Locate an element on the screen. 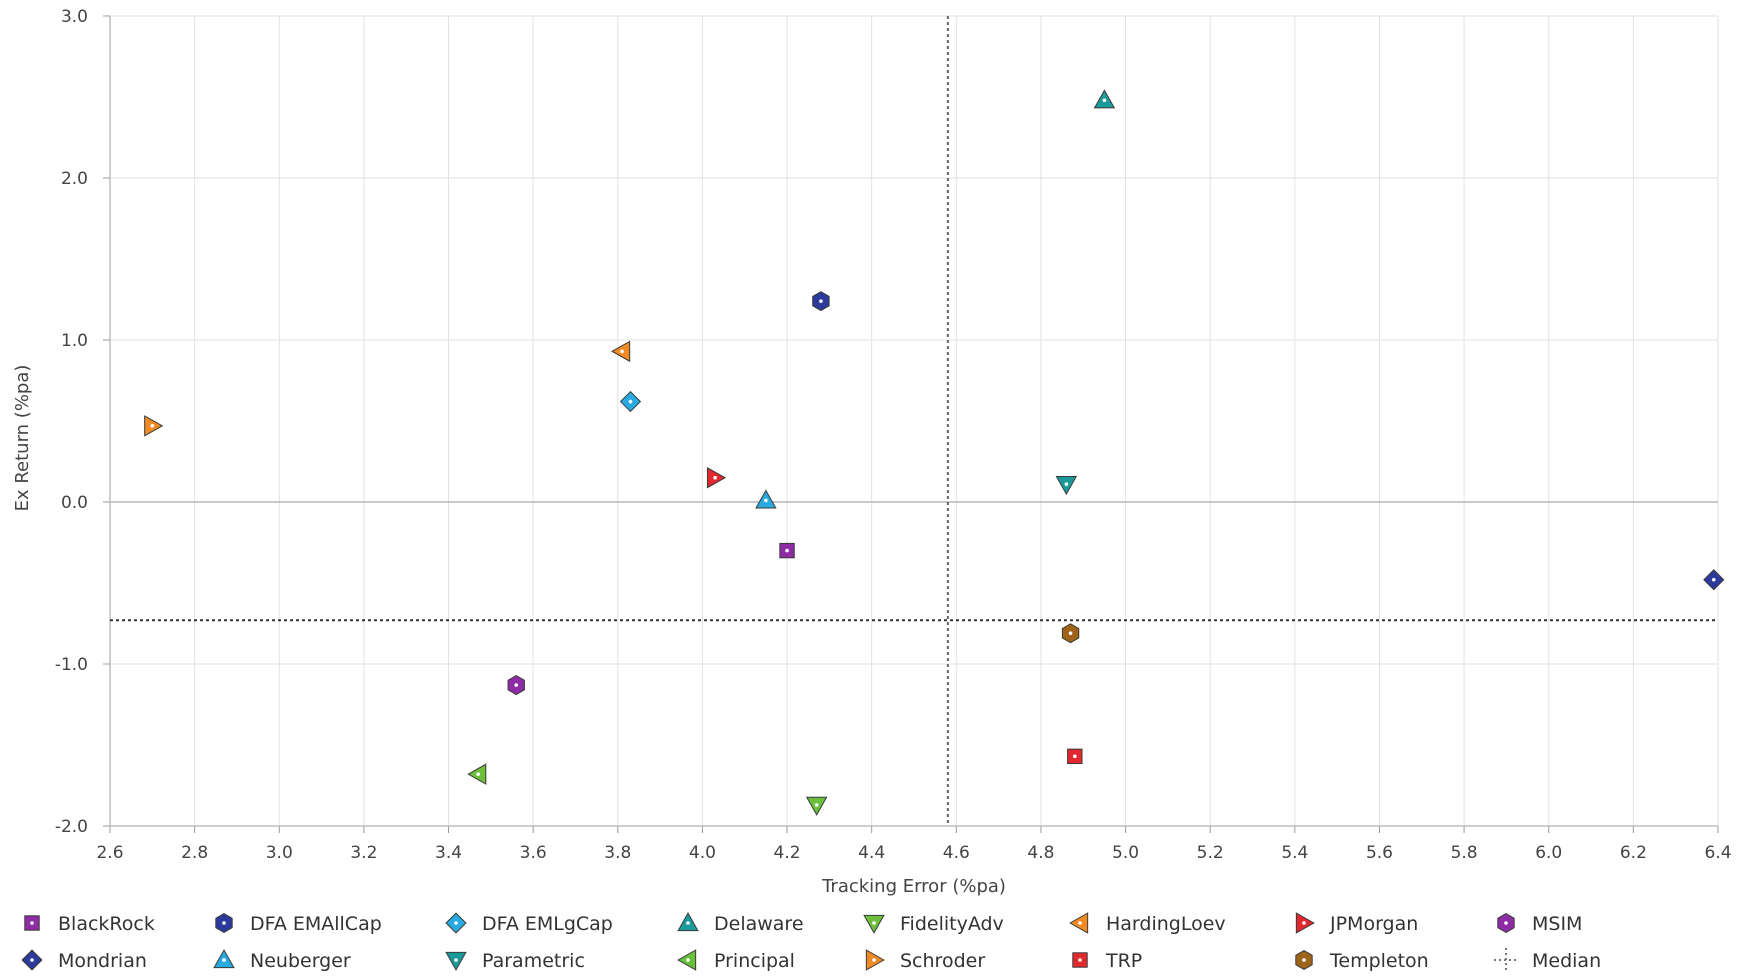  x-tick-label: 6.4 is located at coordinates (1717, 853).